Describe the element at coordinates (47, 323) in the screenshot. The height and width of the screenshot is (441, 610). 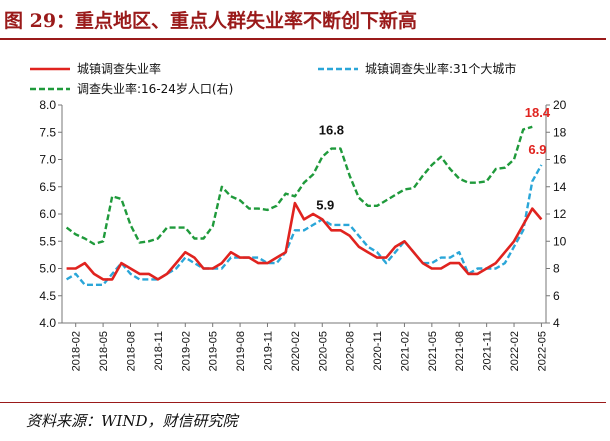
I see `y-left-tick-label: 4.0` at that location.